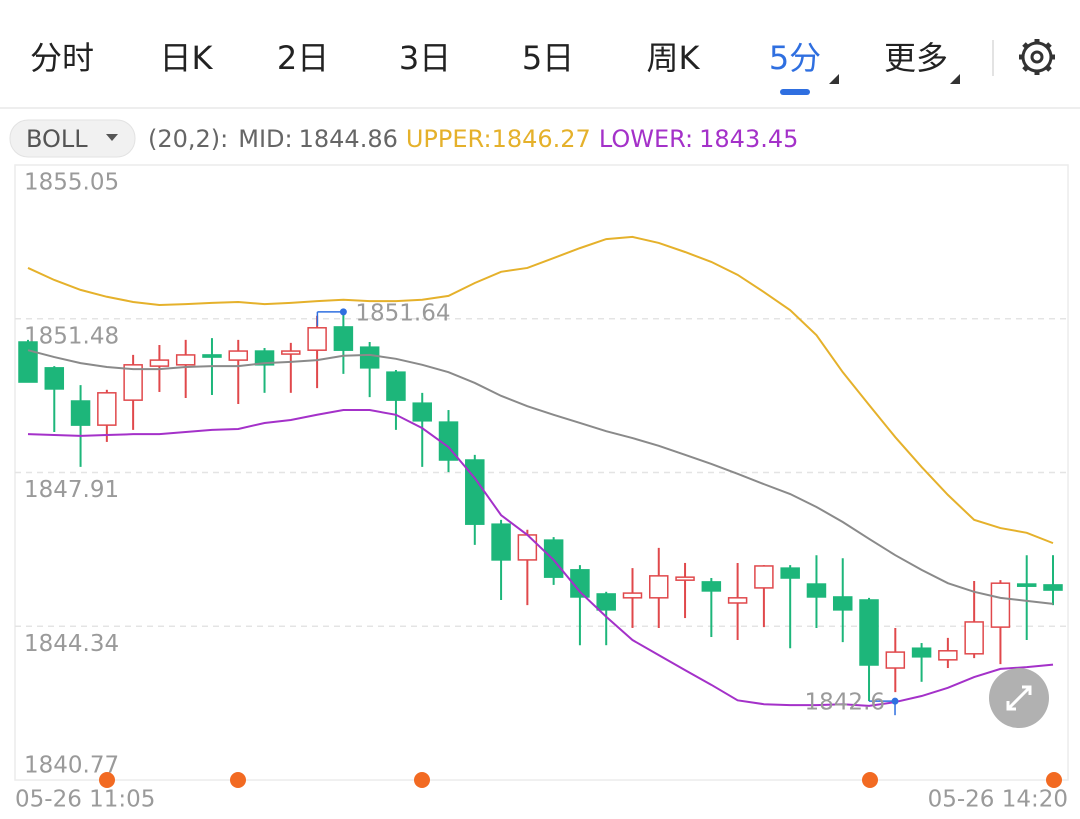 This screenshot has height=819, width=1080. I want to click on tab: 更多, so click(916, 58).